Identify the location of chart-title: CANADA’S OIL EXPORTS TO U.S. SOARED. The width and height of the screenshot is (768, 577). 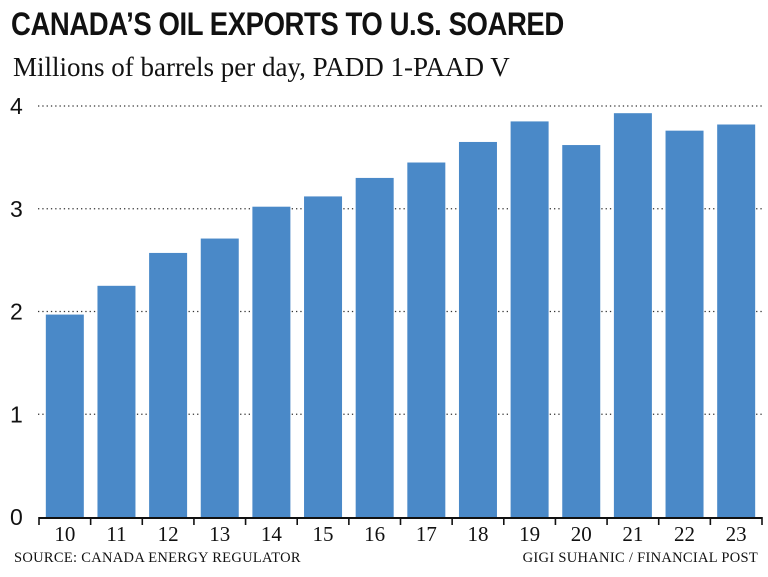
(287, 24).